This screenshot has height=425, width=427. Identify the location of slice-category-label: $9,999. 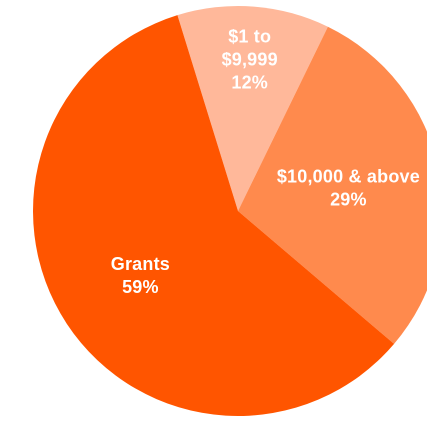
(250, 60).